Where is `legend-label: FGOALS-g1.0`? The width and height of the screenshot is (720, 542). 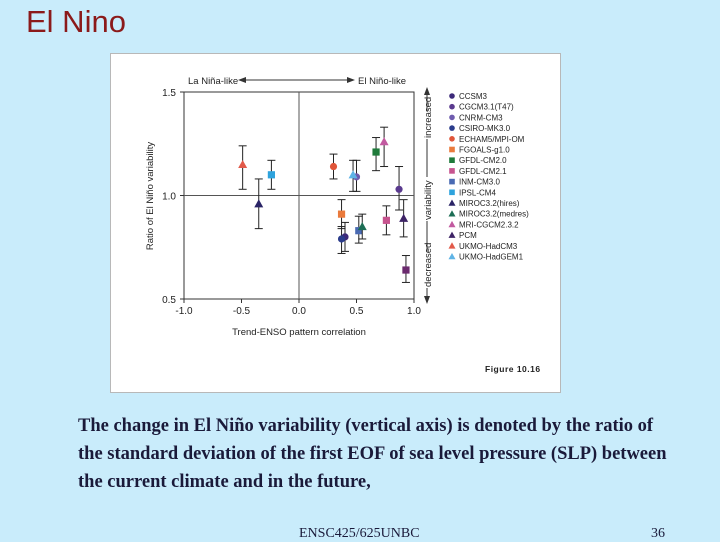 legend-label: FGOALS-g1.0 is located at coordinates (484, 150).